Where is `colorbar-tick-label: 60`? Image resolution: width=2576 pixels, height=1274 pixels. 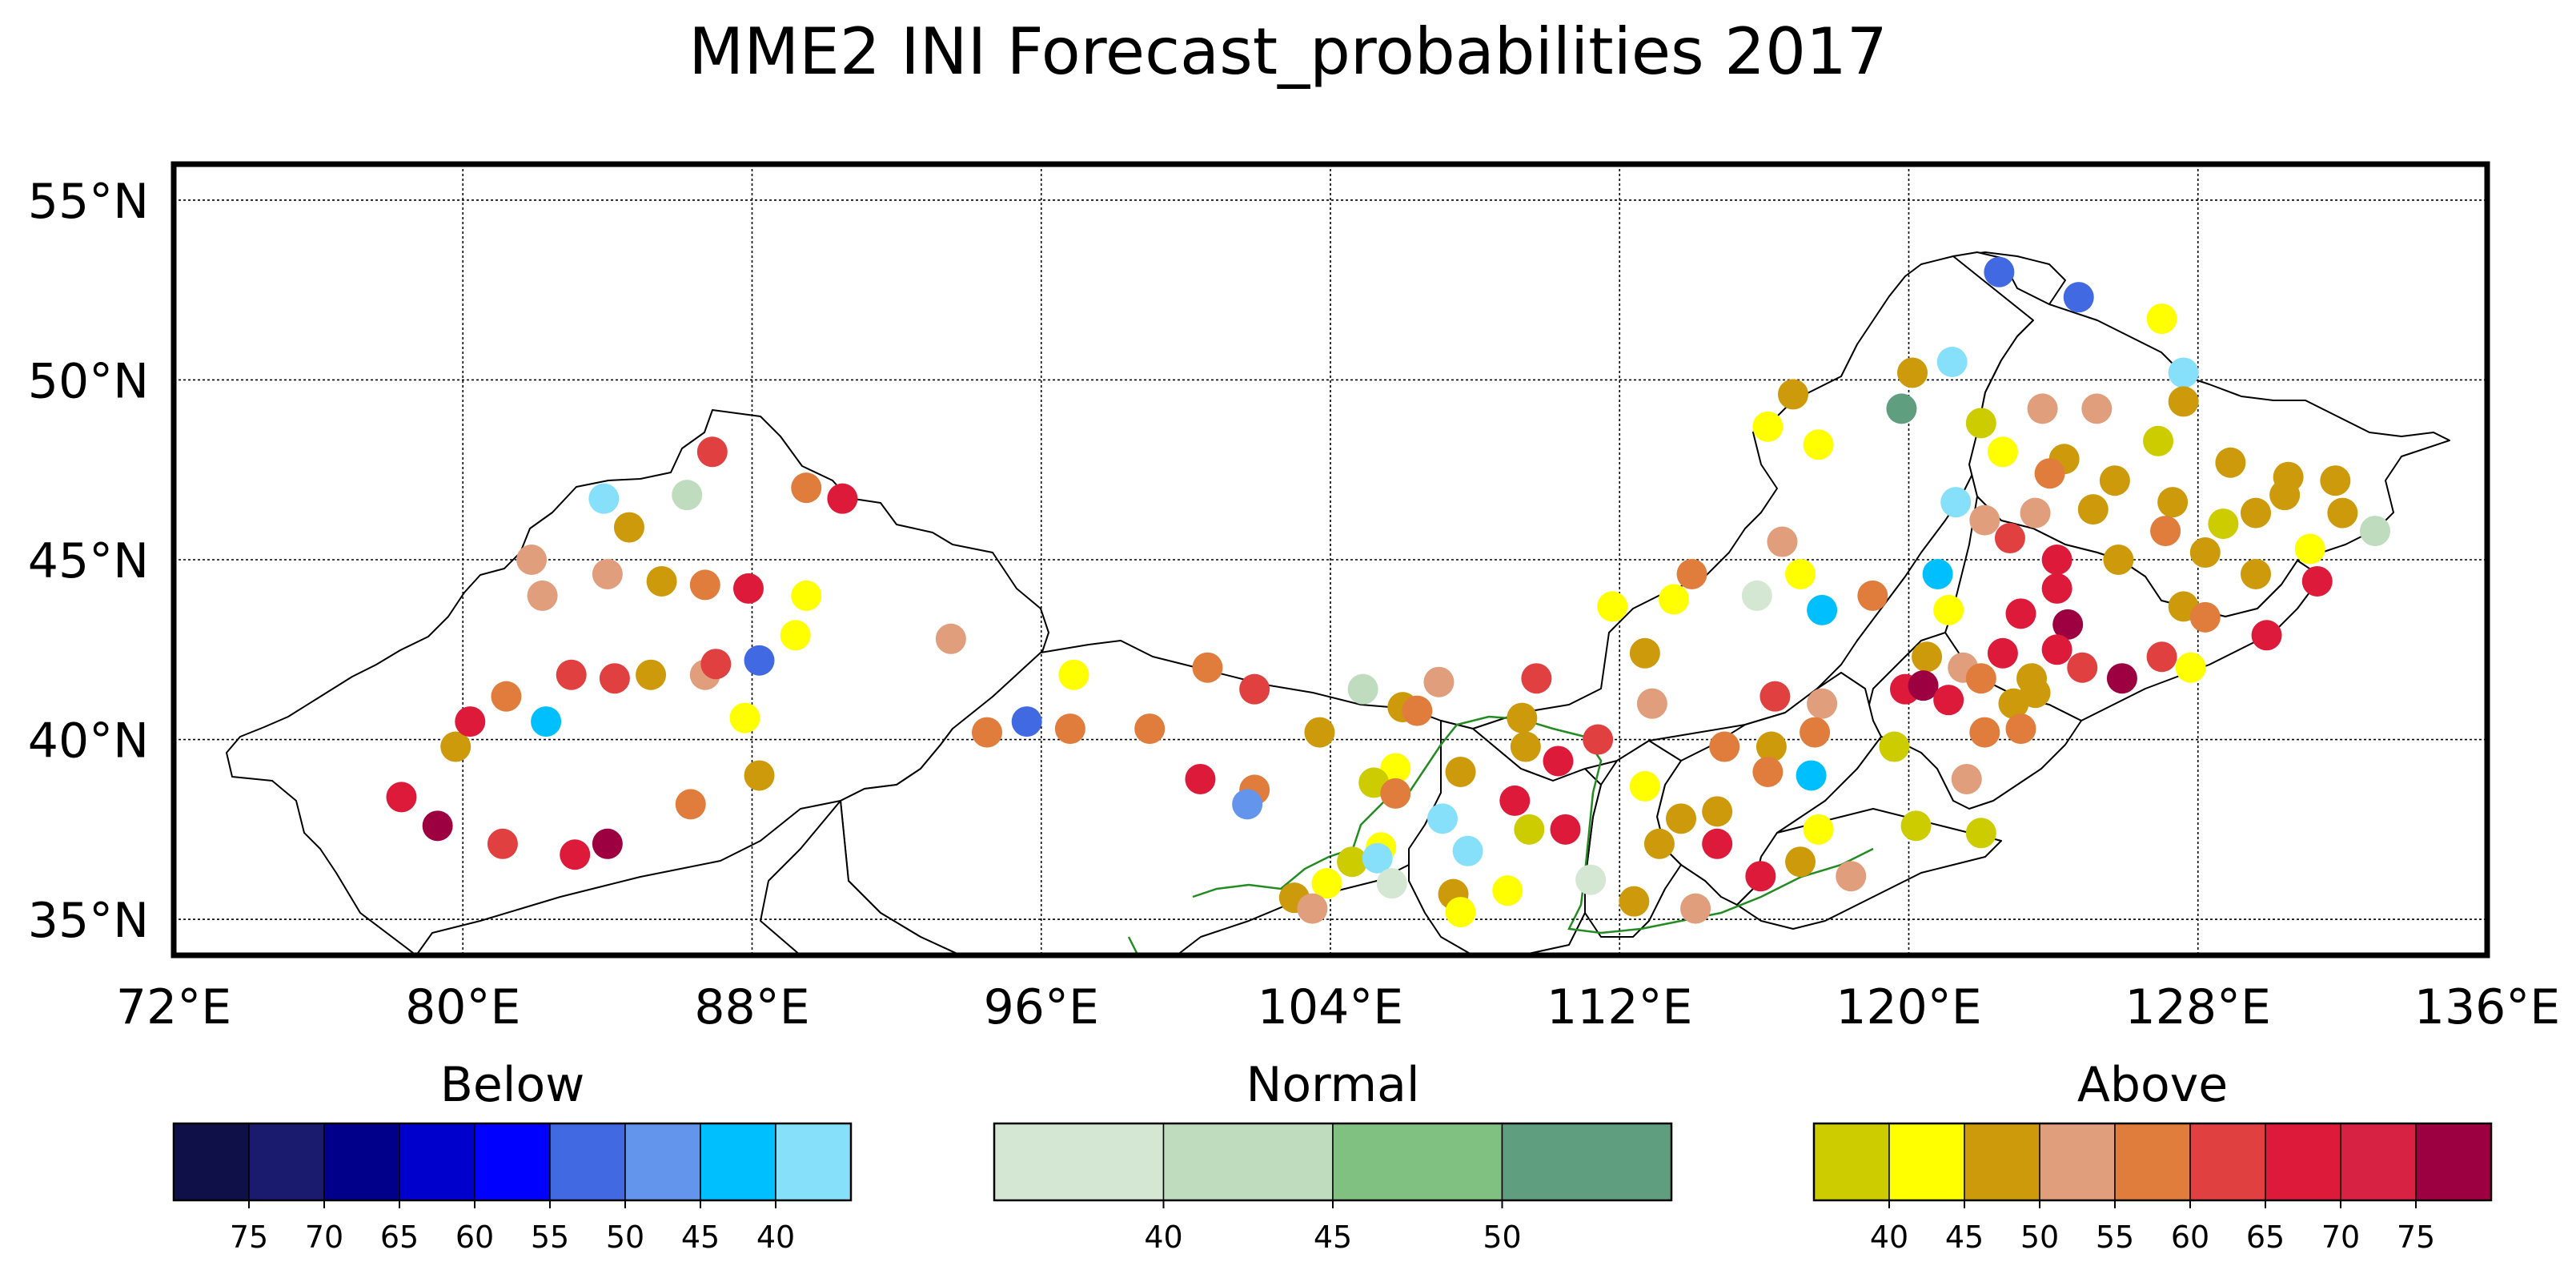
colorbar-tick-label: 60 is located at coordinates (2190, 1237).